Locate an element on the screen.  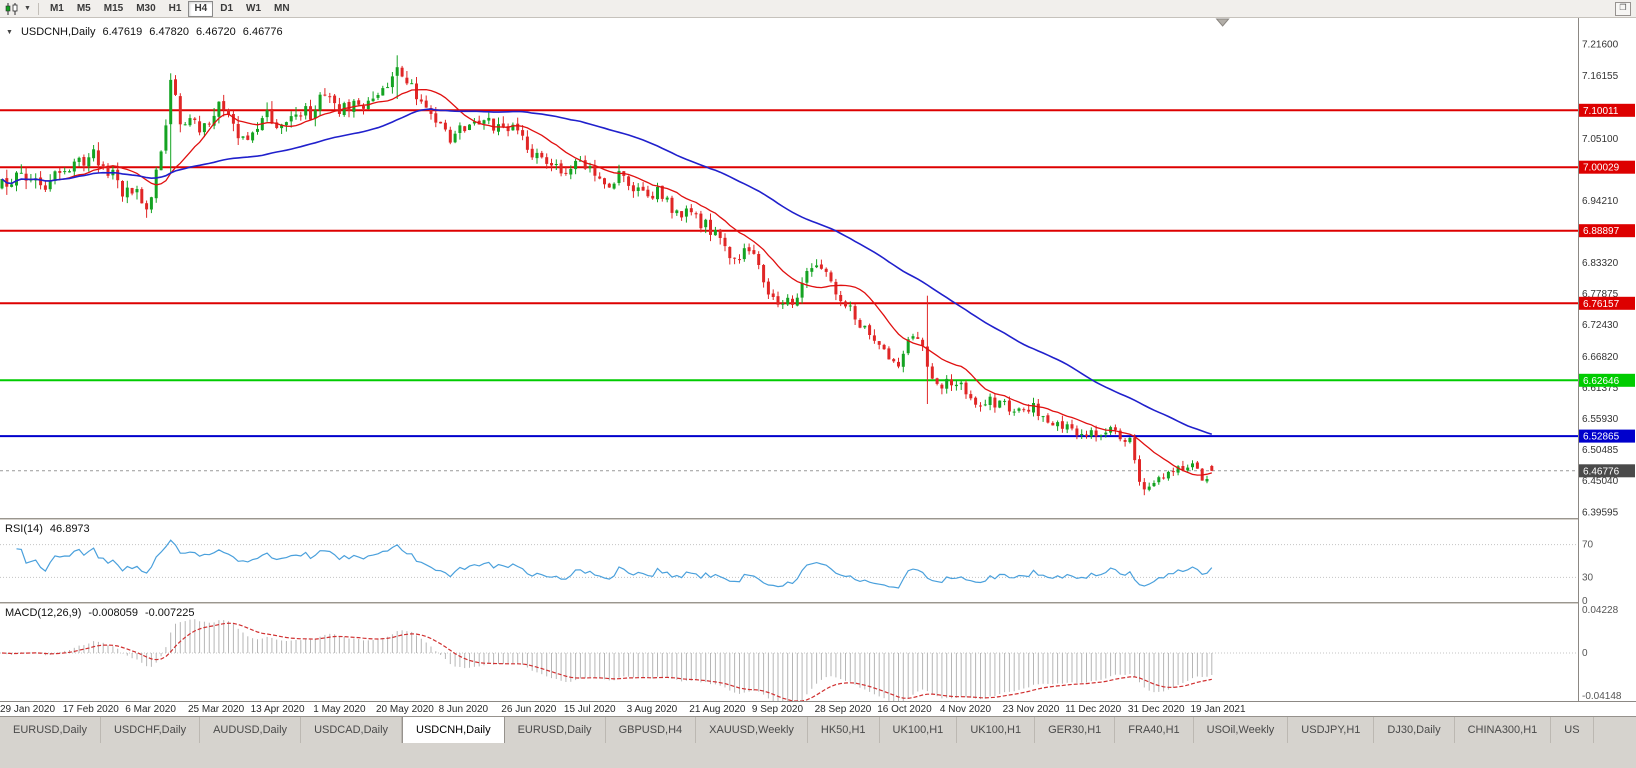
rsi-pane-label: RSI(14) 46.8973 is located at coordinates (47, 529).